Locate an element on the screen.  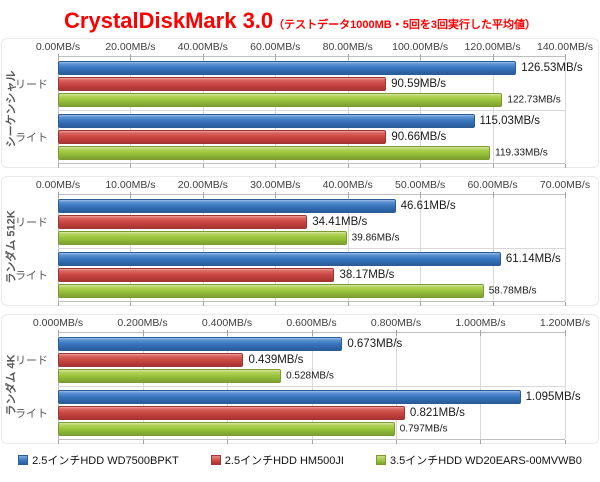
value-label-red-write: 38.17MB/s is located at coordinates (367, 275).